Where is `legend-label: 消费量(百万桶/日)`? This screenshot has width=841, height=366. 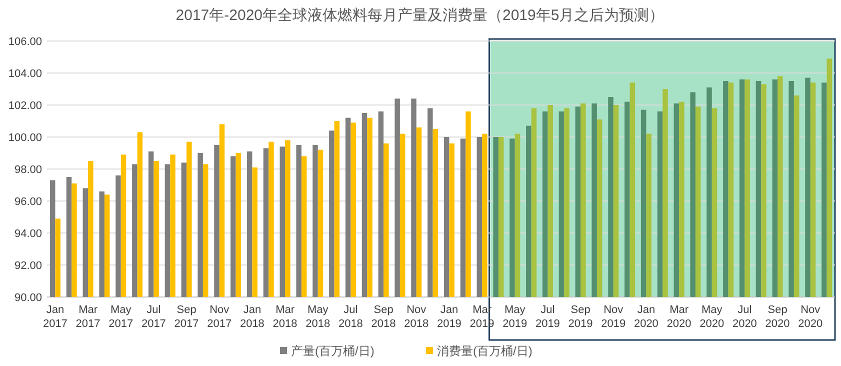
legend-label: 消费量(百万桶/日) is located at coordinates (484, 351).